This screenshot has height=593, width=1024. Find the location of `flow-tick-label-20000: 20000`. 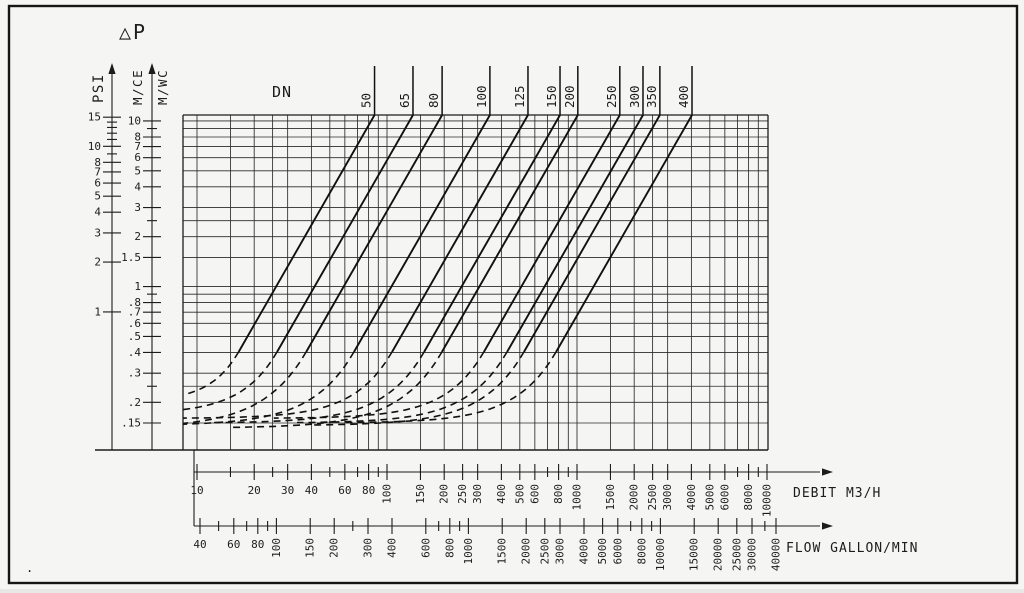

flow-tick-label-20000: 20000 is located at coordinates (718, 554).